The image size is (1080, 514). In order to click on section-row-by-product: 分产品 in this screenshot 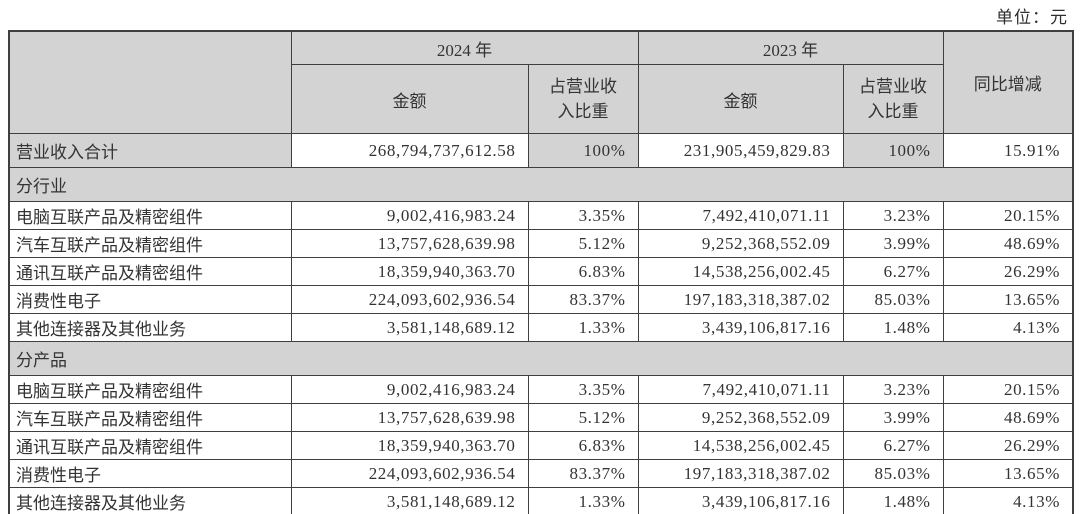, I will do `click(541, 358)`.